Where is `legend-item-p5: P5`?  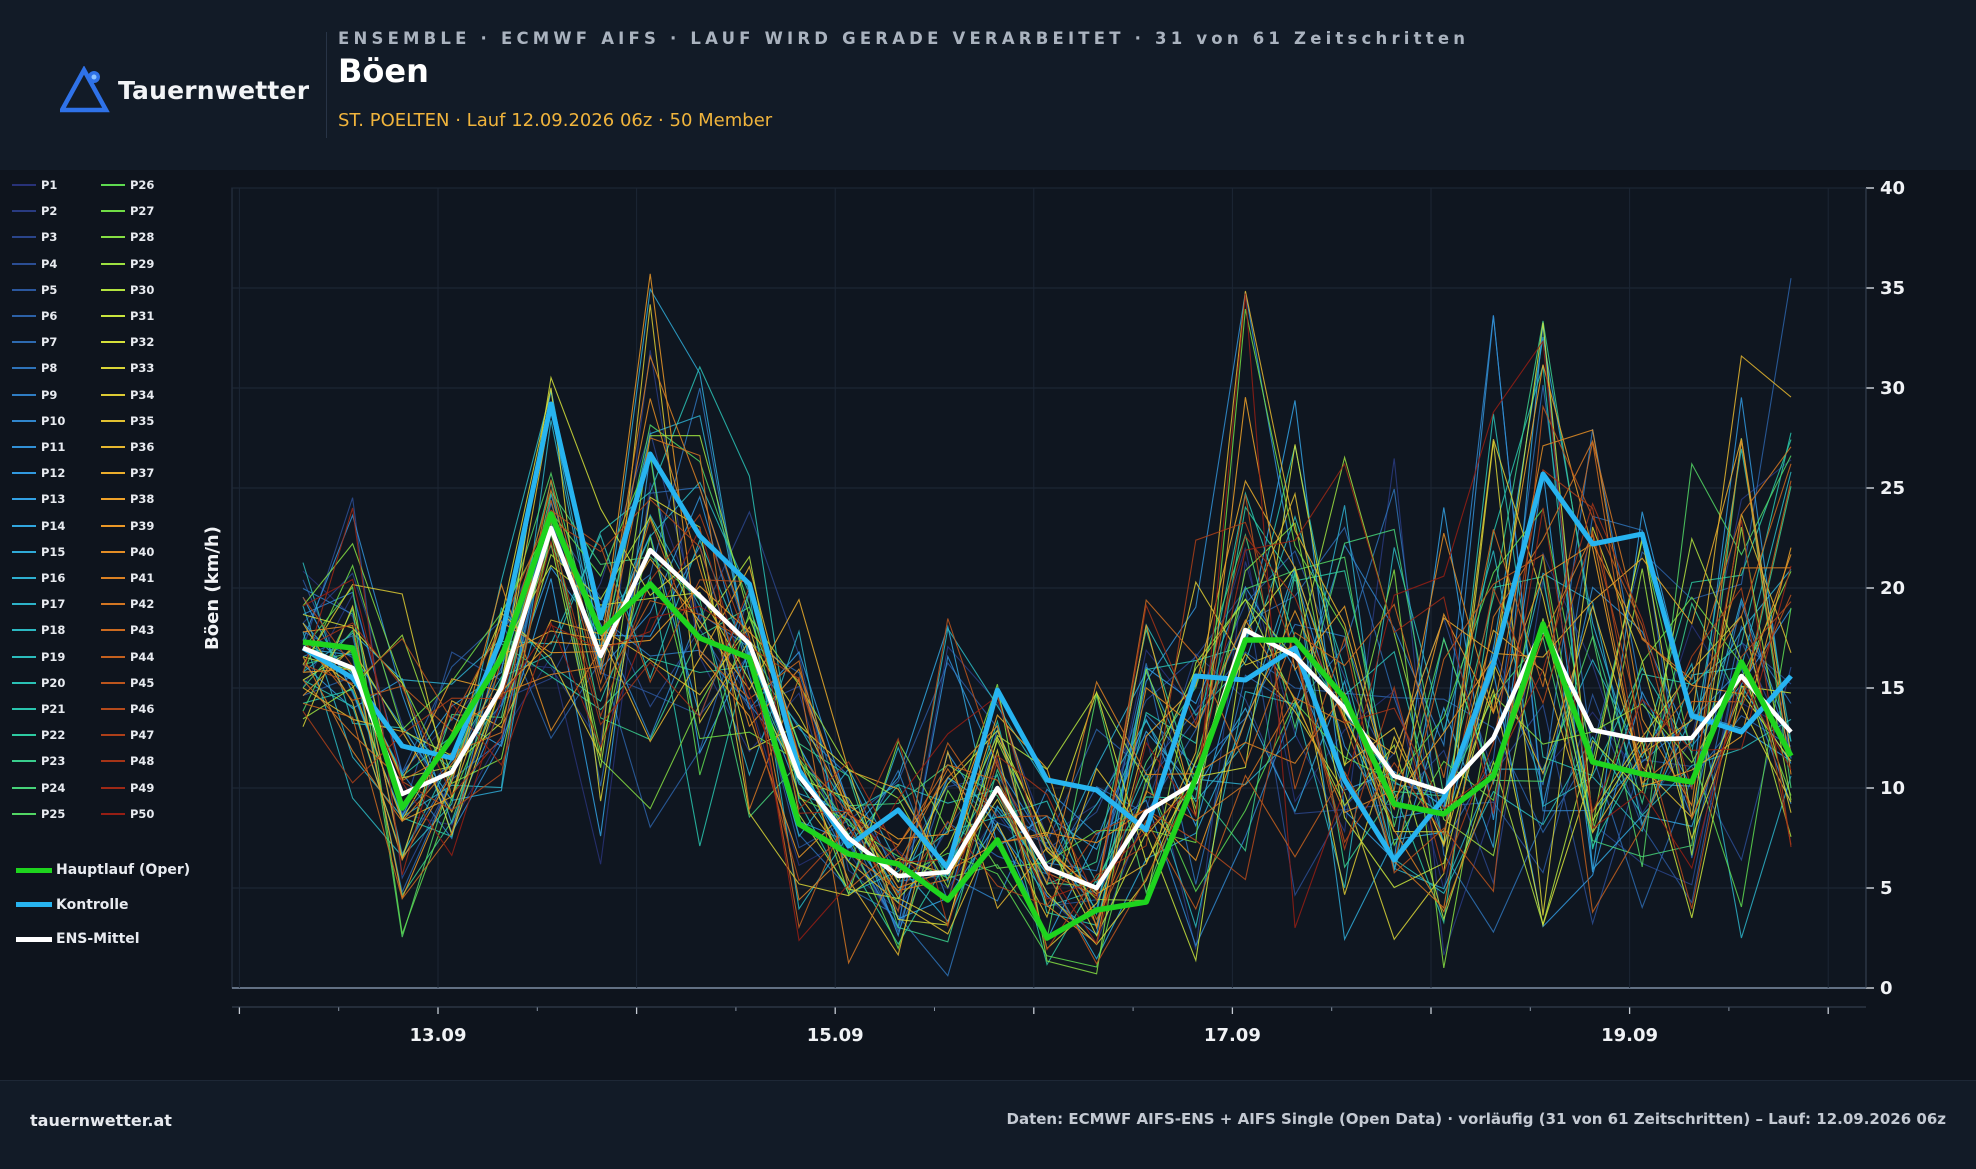
legend-item-p5: P5 is located at coordinates (34, 290).